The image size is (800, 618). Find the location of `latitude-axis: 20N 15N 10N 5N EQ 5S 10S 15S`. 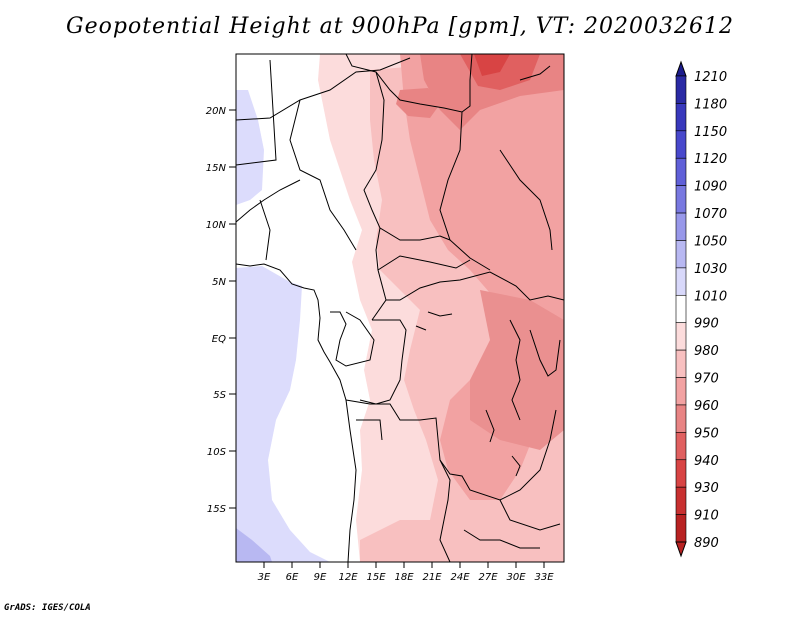

latitude-axis: 20N 15N 10N 5N EQ 5S 10S 15S is located at coordinates (221, 310).